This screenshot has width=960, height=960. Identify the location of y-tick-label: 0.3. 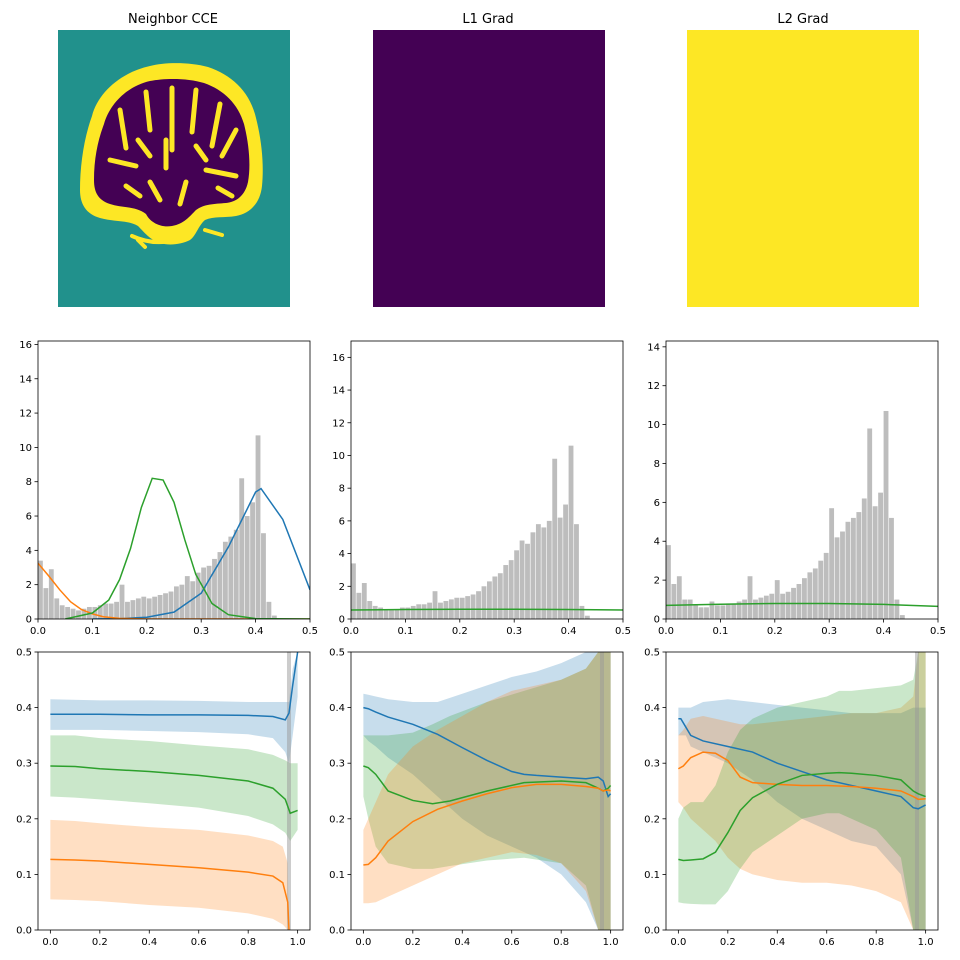
(24, 764).